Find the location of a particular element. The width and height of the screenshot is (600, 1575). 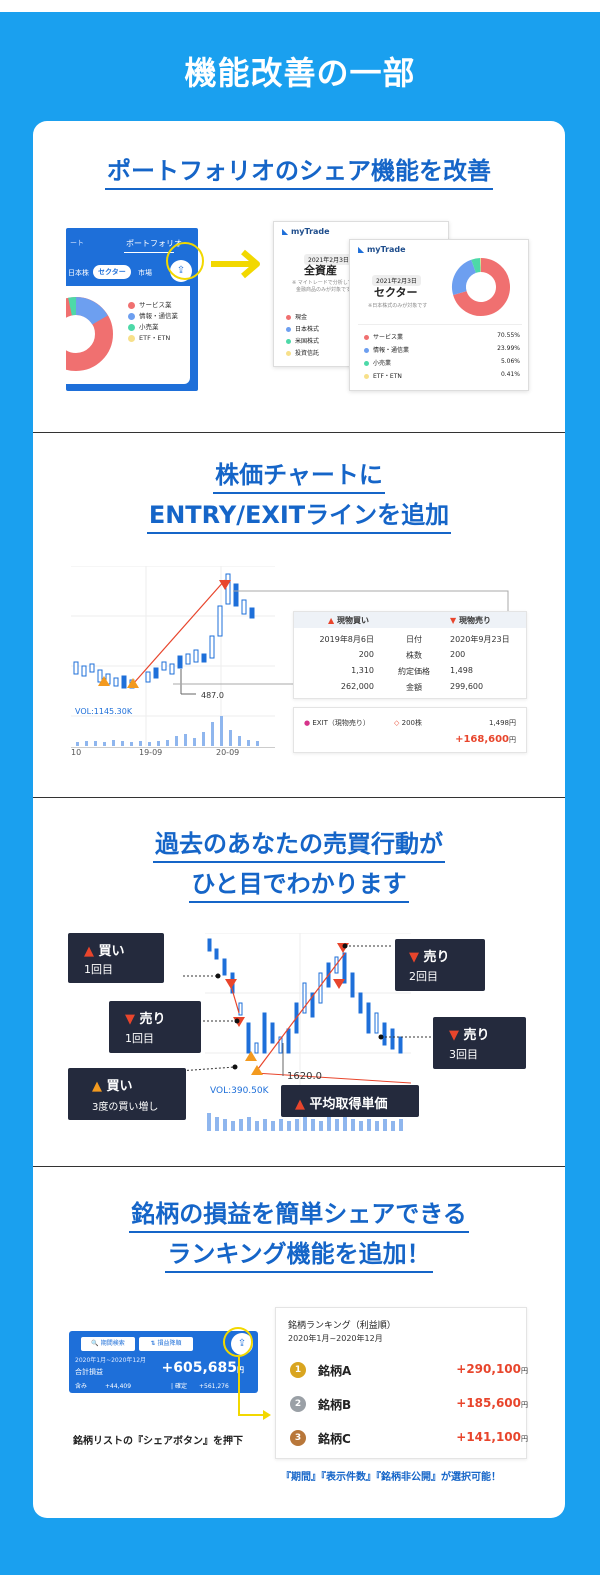

volume-label: VOL:1145.30K is located at coordinates (104, 711).